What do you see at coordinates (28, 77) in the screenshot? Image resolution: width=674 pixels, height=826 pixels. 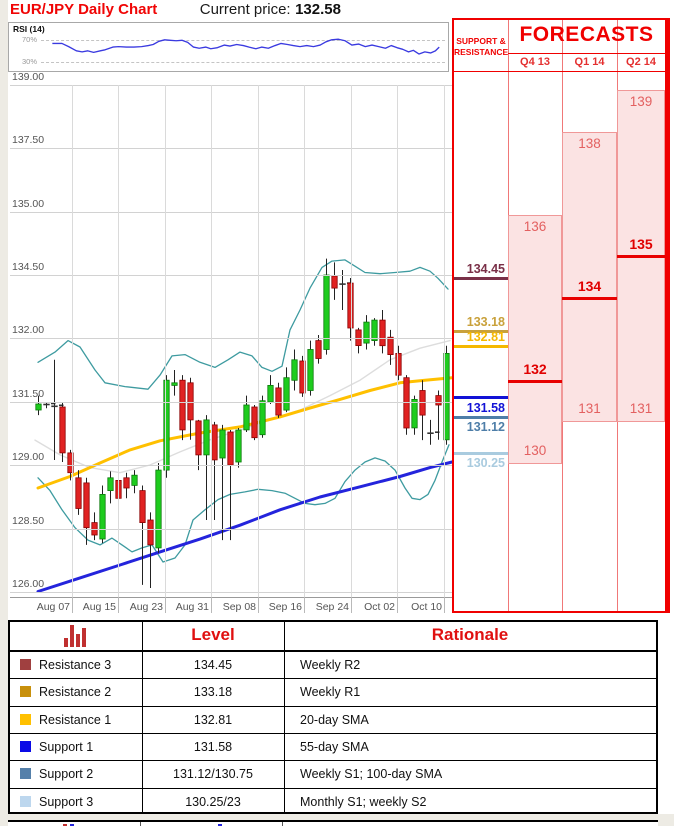 I see `y-axis-label: 139.00` at bounding box center [28, 77].